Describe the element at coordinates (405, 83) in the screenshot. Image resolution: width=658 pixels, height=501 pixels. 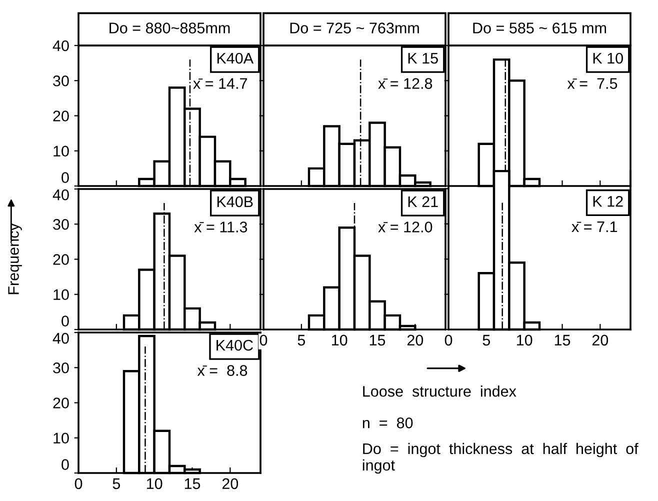
I see `ref-line-label: x̄ = 12.8` at that location.